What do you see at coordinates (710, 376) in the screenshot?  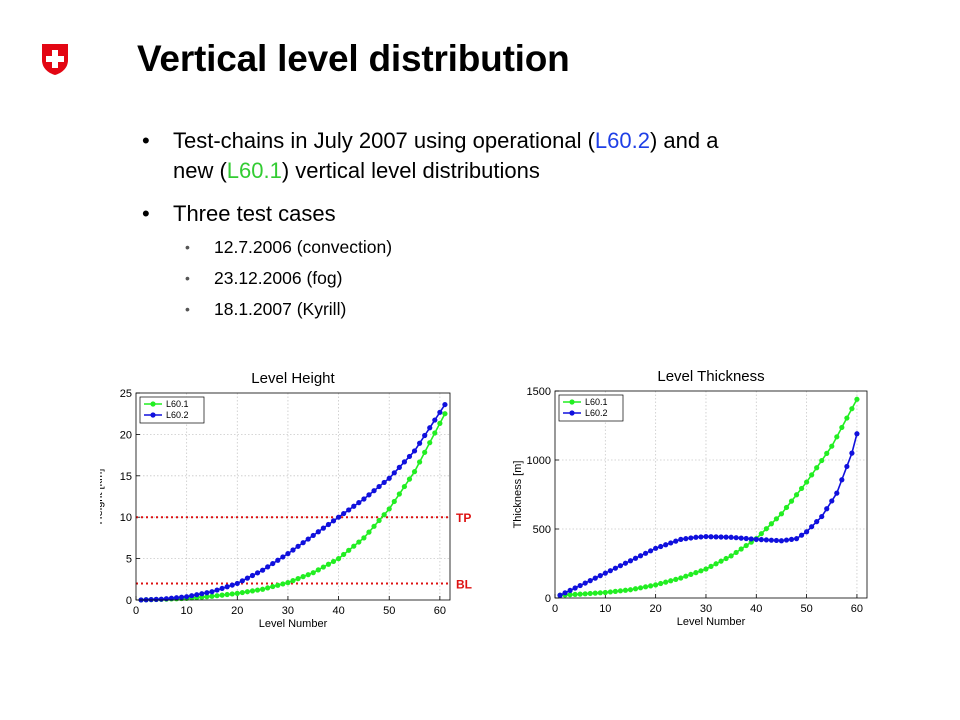 I see `chart-title: Level Thickness` at bounding box center [710, 376].